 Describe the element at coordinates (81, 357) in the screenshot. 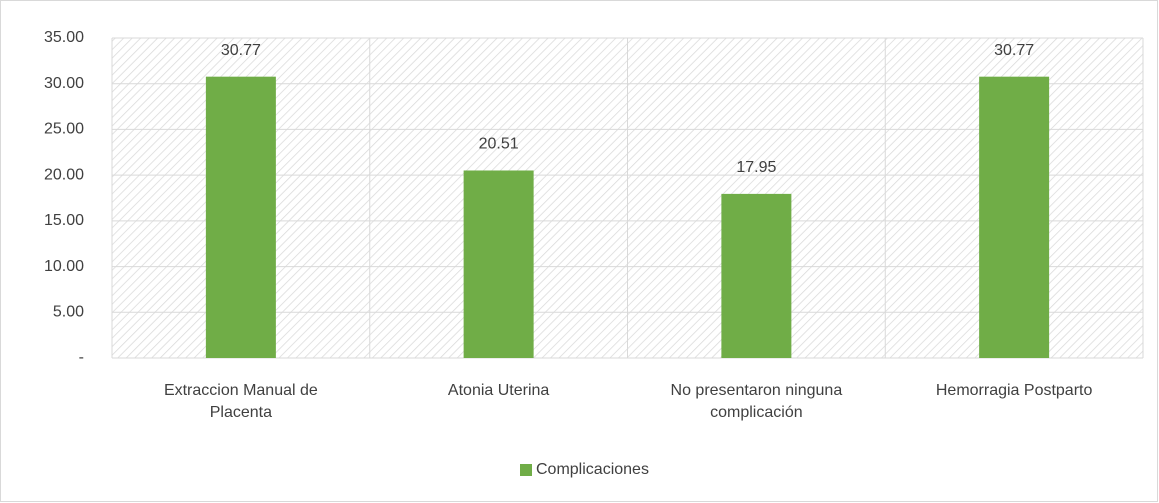

I see `y-tick-label: -` at that location.